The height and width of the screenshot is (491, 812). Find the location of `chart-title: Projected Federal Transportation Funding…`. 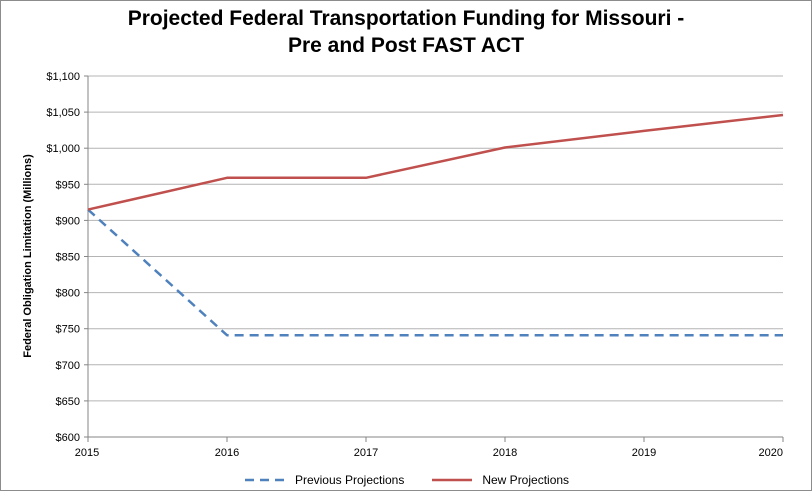

chart-title: Projected Federal Transportation Funding… is located at coordinates (406, 32).